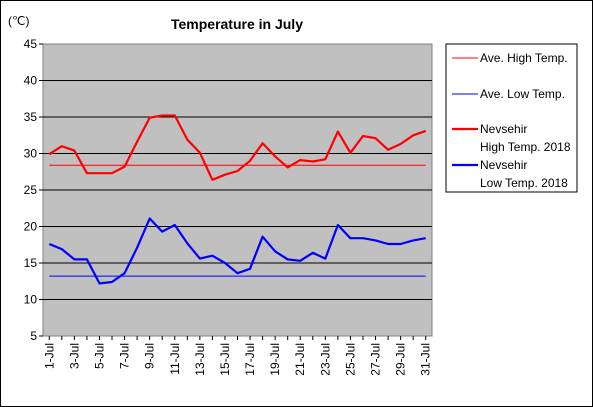  Describe the element at coordinates (49, 356) in the screenshot. I see `x-tick-label: 1-Jul` at that location.